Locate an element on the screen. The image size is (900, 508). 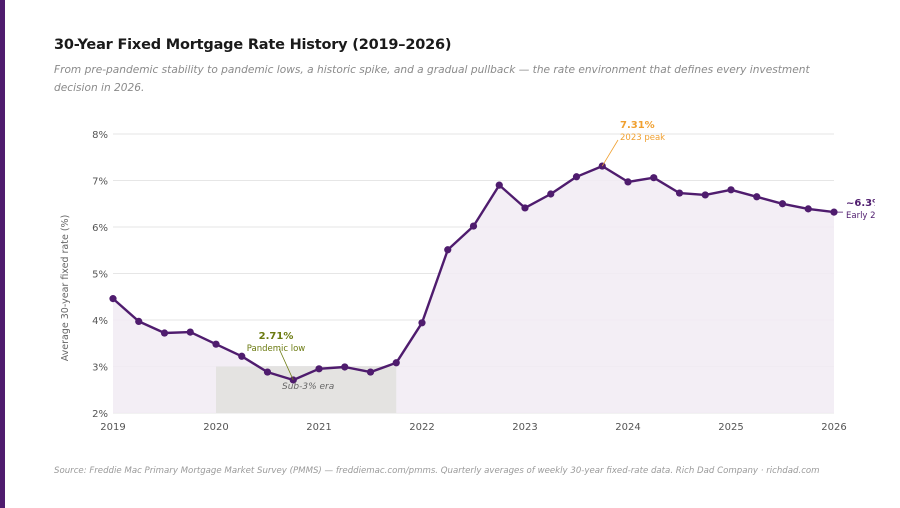
accent-bar is located at coordinates (2, 254).